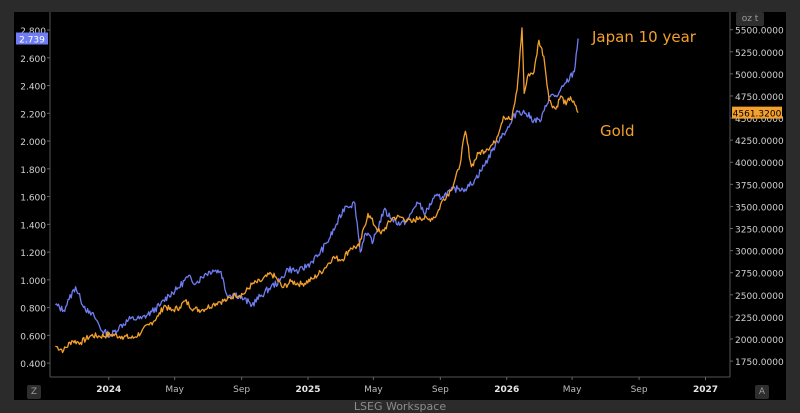 This screenshot has width=800, height=413. What do you see at coordinates (33, 310) in the screenshot?
I see `y-left-tick-label: 0.800` at bounding box center [33, 310].